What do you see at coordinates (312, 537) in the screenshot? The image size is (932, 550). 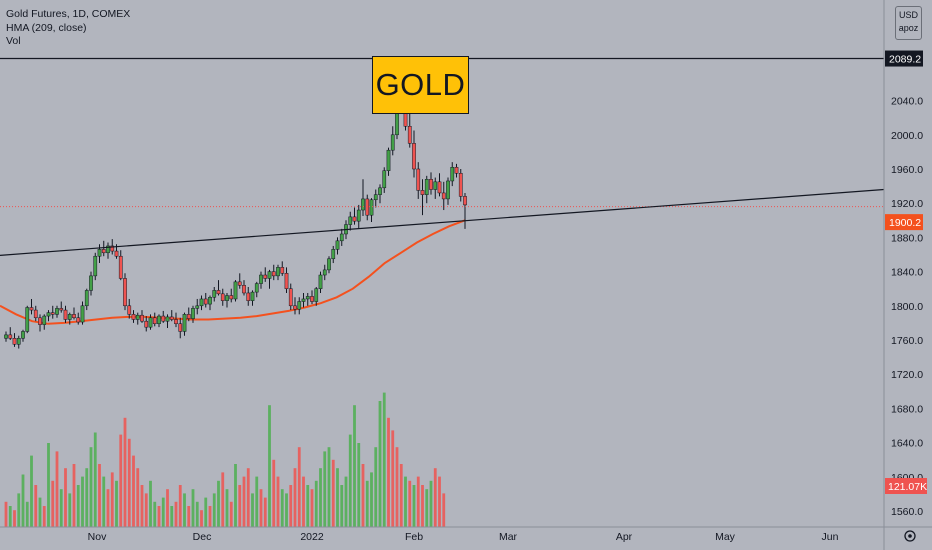 I see `time-tick-label: 2022` at bounding box center [312, 537].